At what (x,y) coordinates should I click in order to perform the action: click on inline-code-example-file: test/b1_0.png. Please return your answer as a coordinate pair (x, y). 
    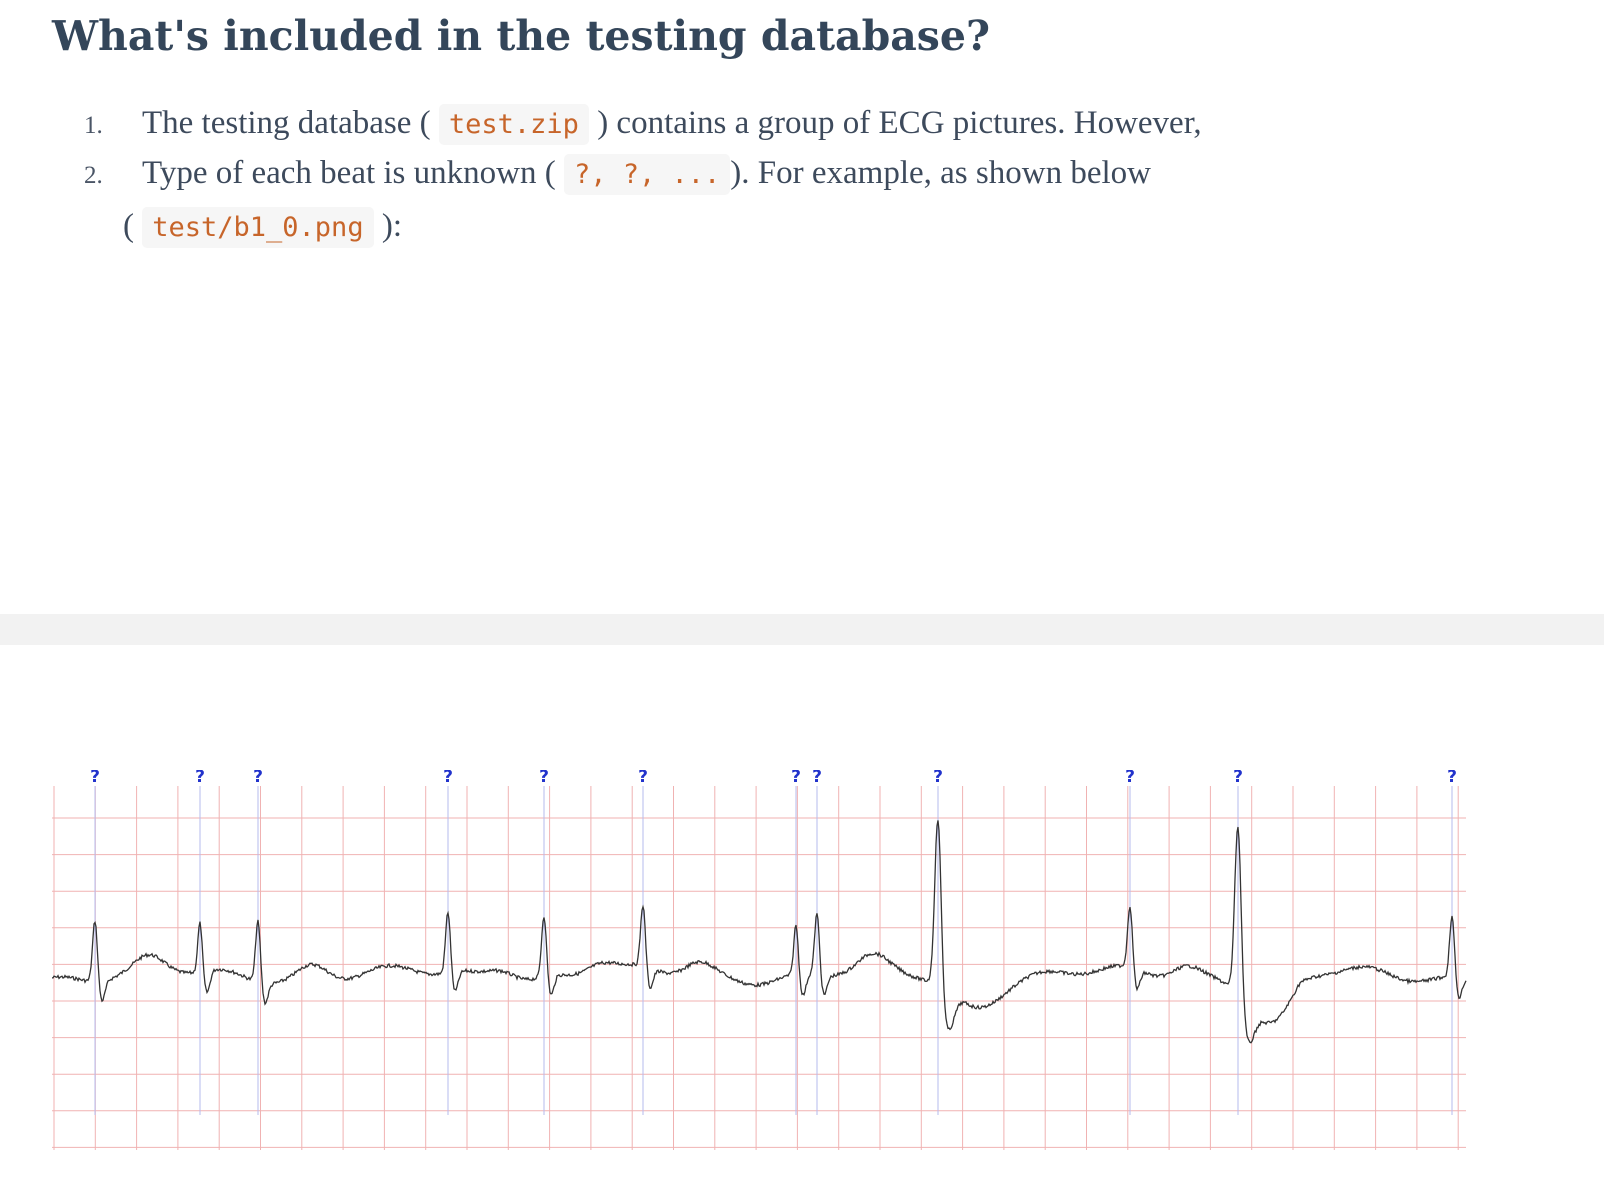
    Looking at the image, I should click on (258, 227).